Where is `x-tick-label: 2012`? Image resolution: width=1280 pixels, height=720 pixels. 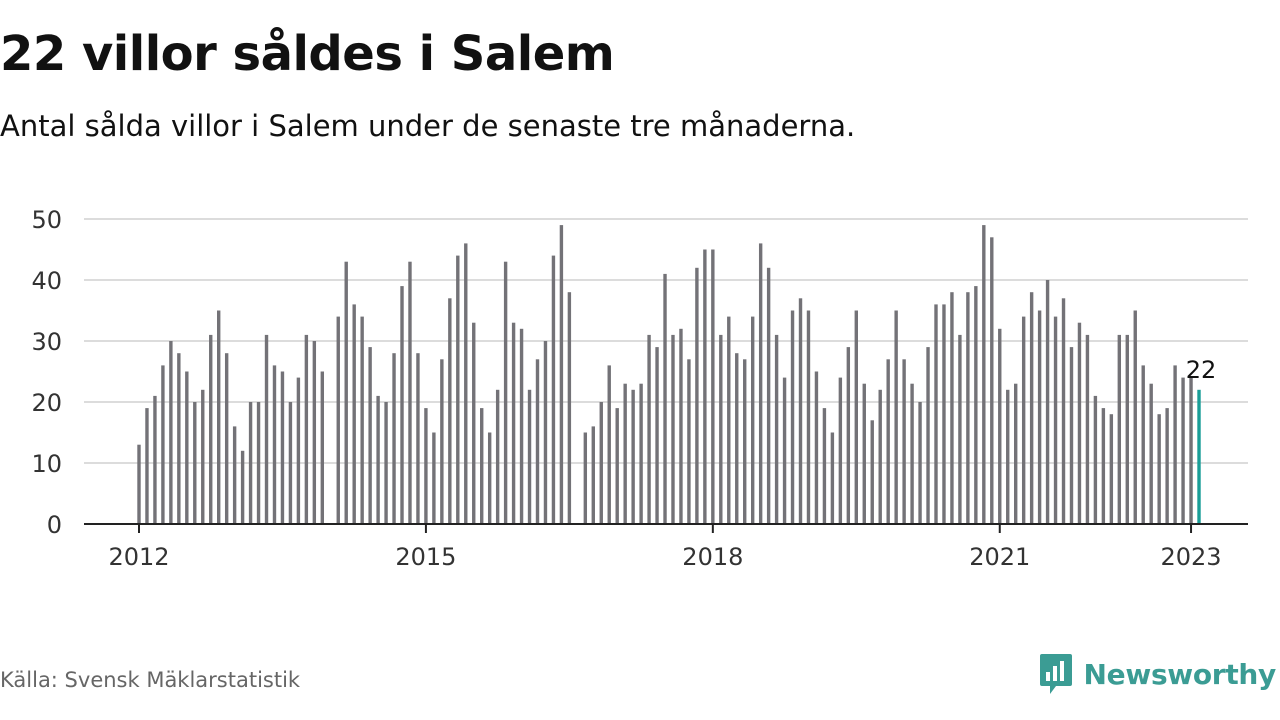
x-tick-label: 2012 is located at coordinates (138, 557).